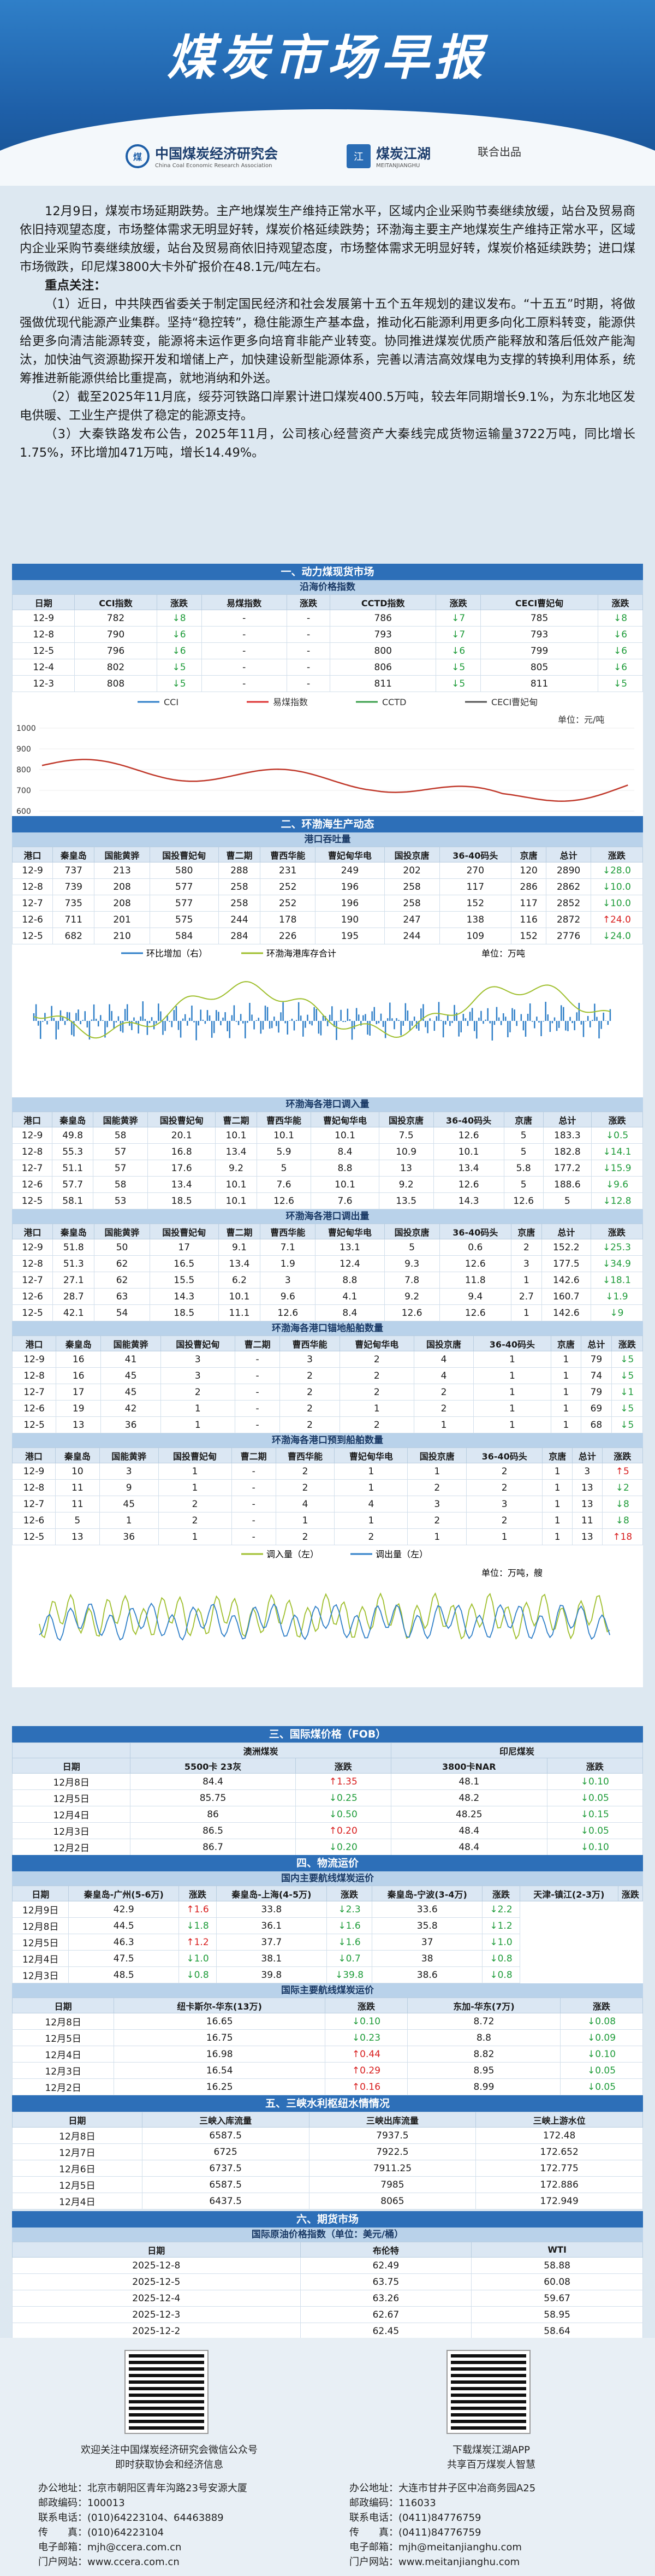  Describe the element at coordinates (539, 683) in the screenshot. I see `table-cell: 811` at that location.